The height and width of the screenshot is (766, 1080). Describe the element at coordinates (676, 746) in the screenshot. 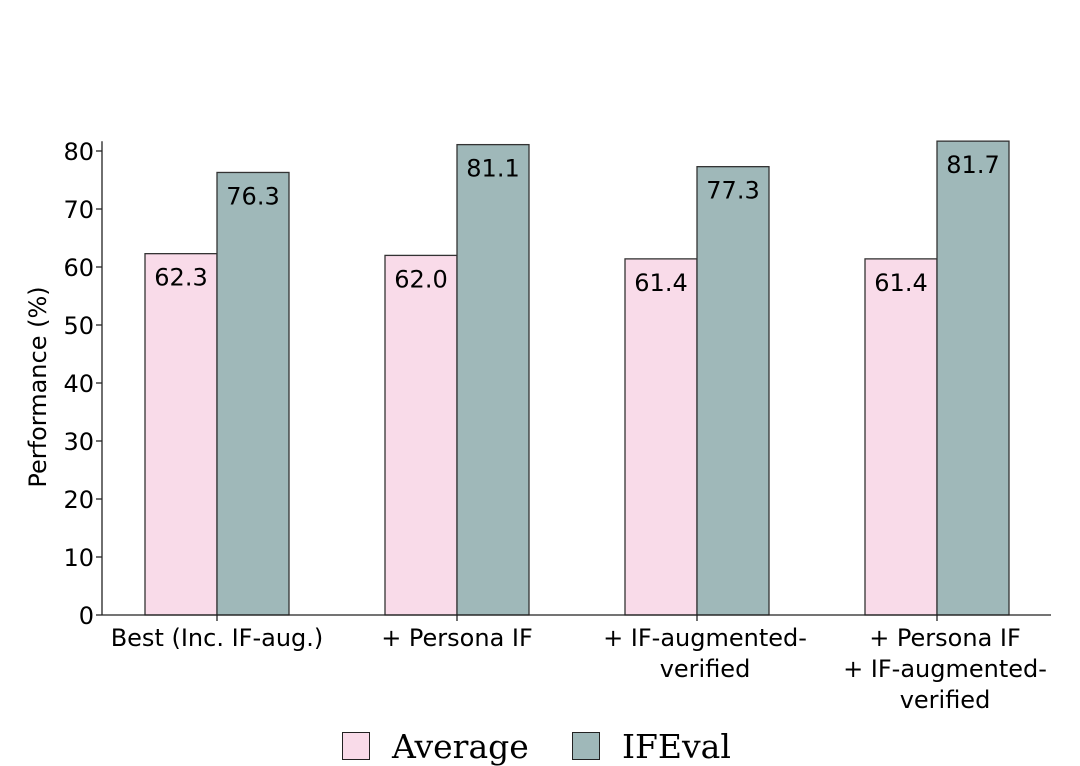

I see `legend-label-ifeval: IFEval` at that location.